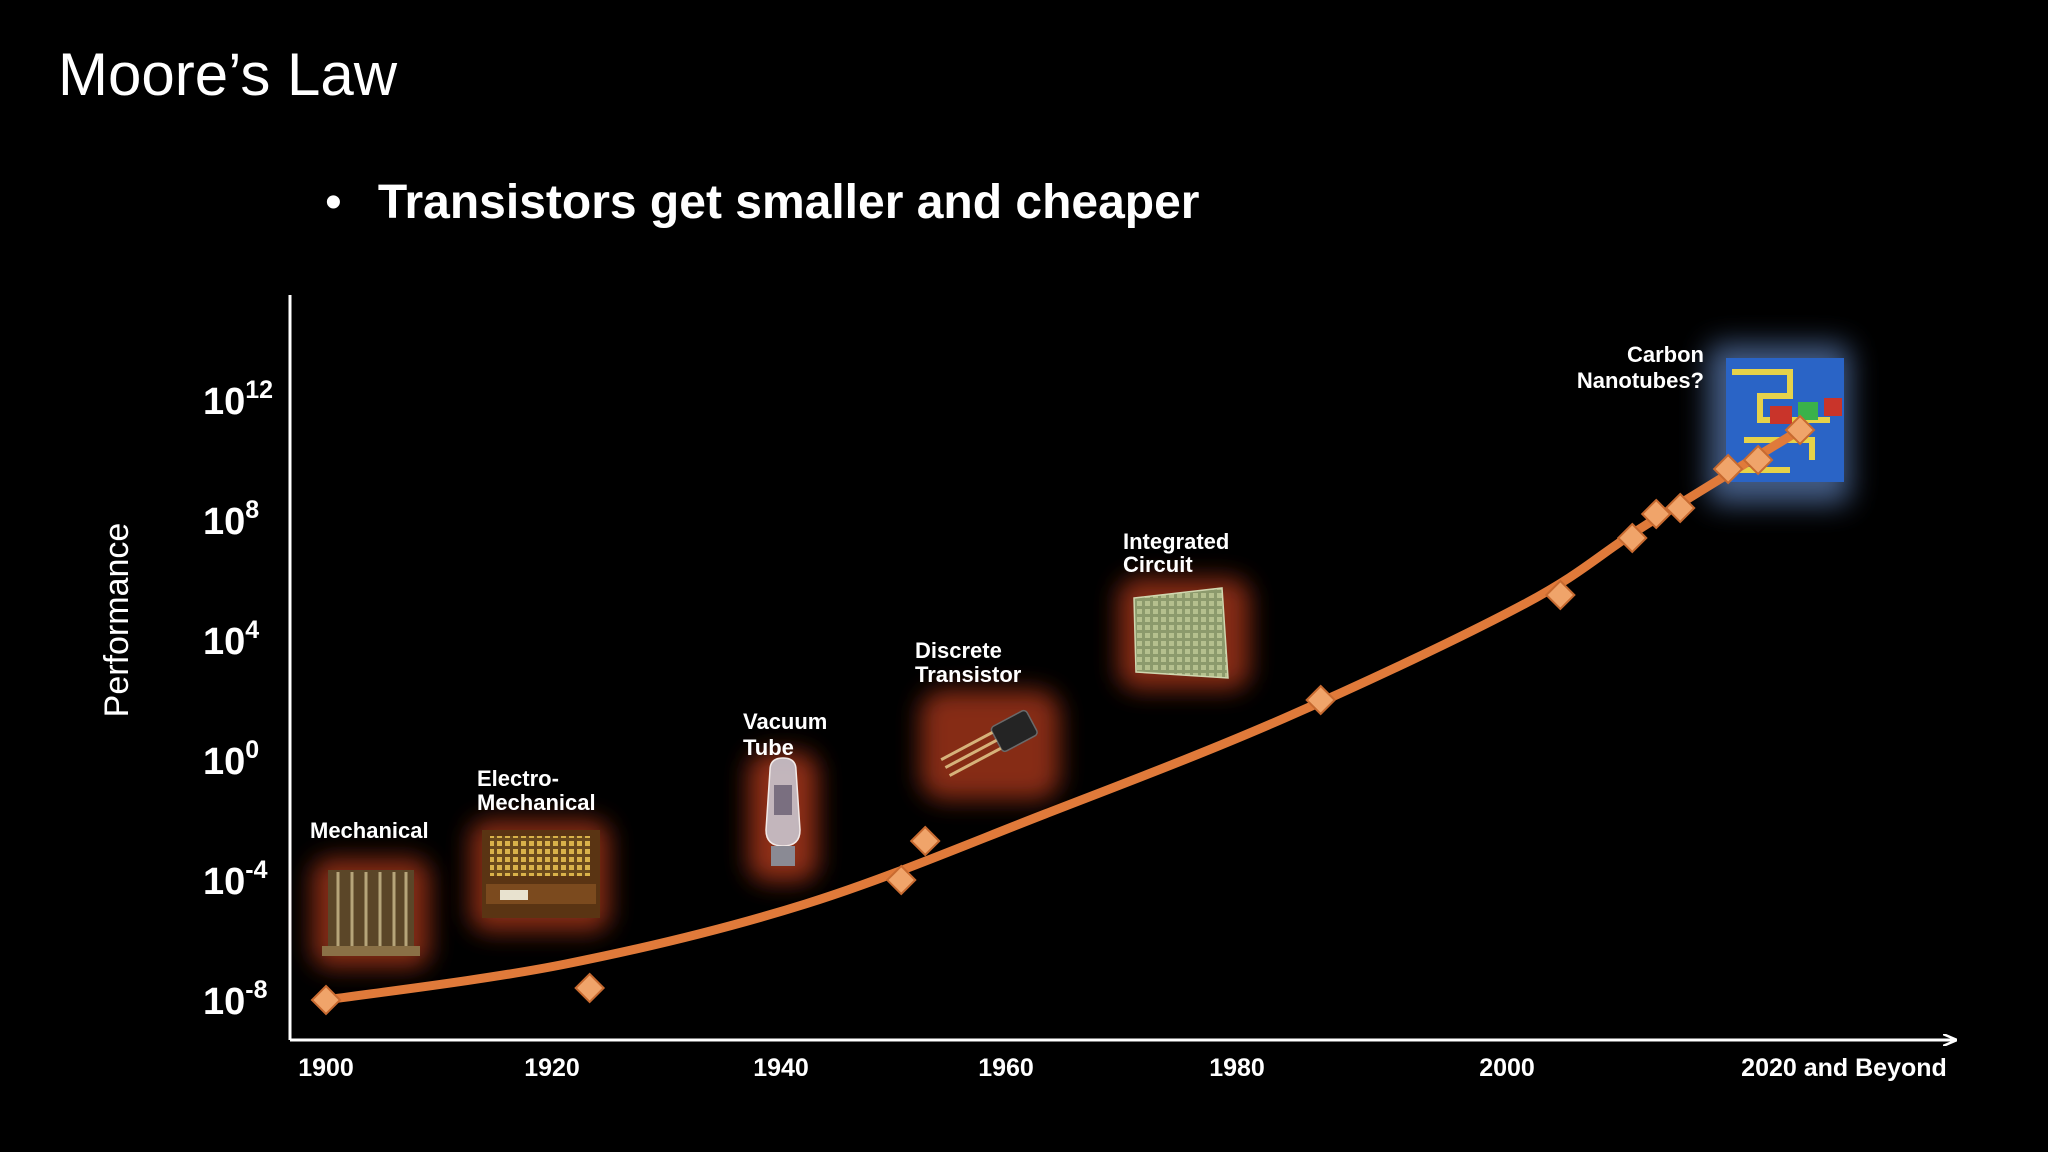 This screenshot has width=2048, height=1152. I want to click on bullet-text: Transistors get smaller and cheaper, so click(788, 202).